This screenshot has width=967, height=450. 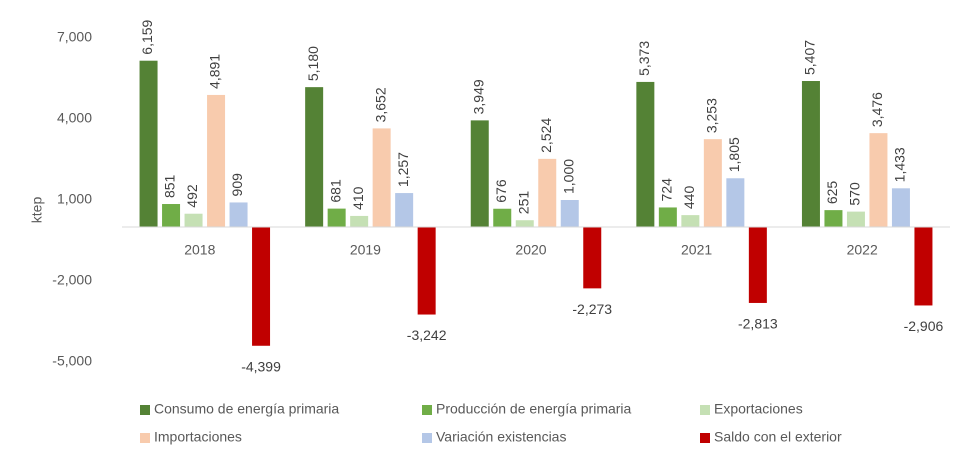 What do you see at coordinates (758, 409) in the screenshot?
I see `legend-label: Exportaciones` at bounding box center [758, 409].